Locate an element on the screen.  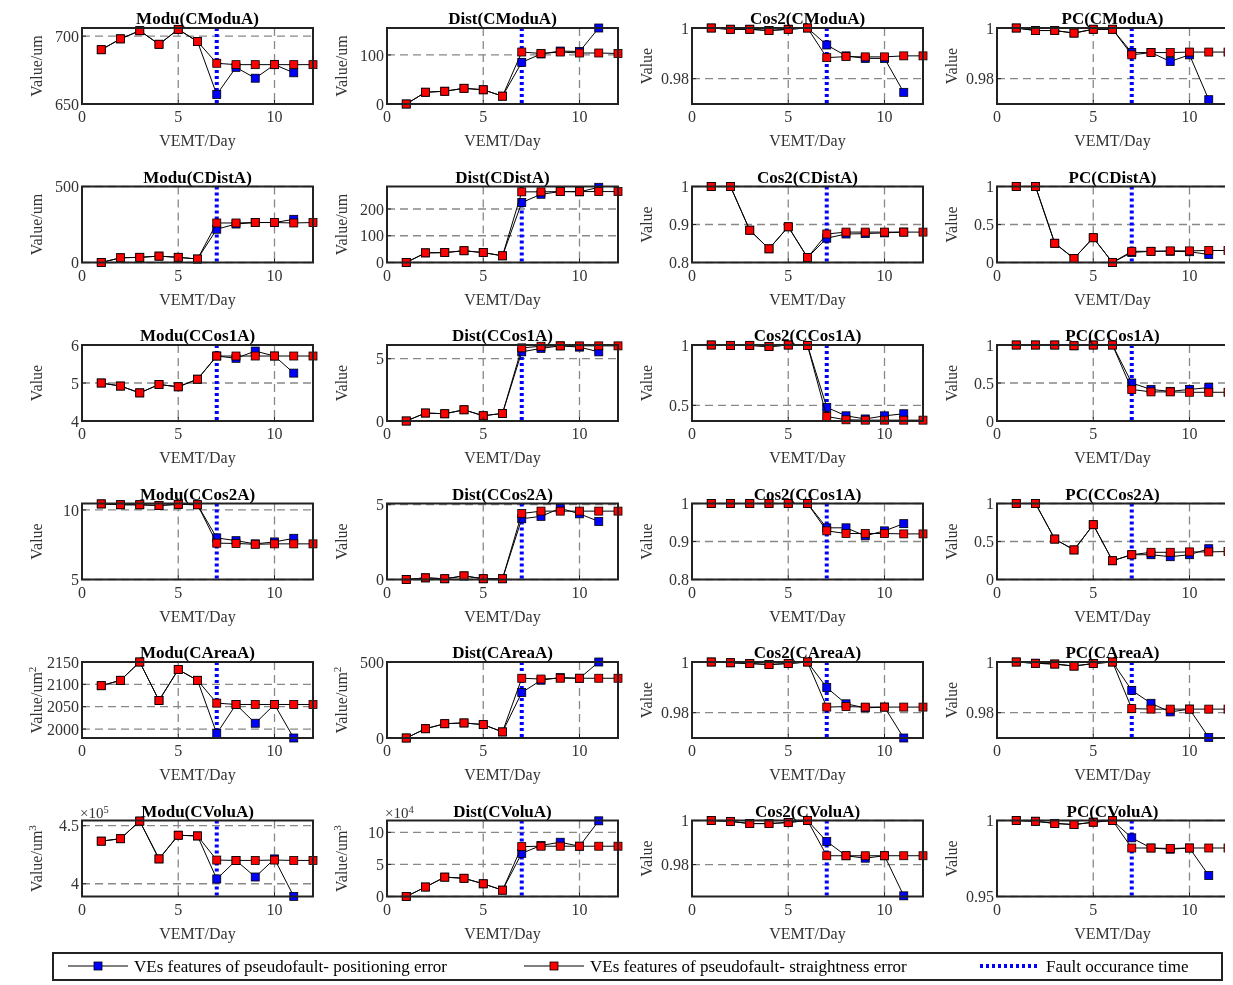
chart-title: PC(CCos2A) is located at coordinates (1112, 494).